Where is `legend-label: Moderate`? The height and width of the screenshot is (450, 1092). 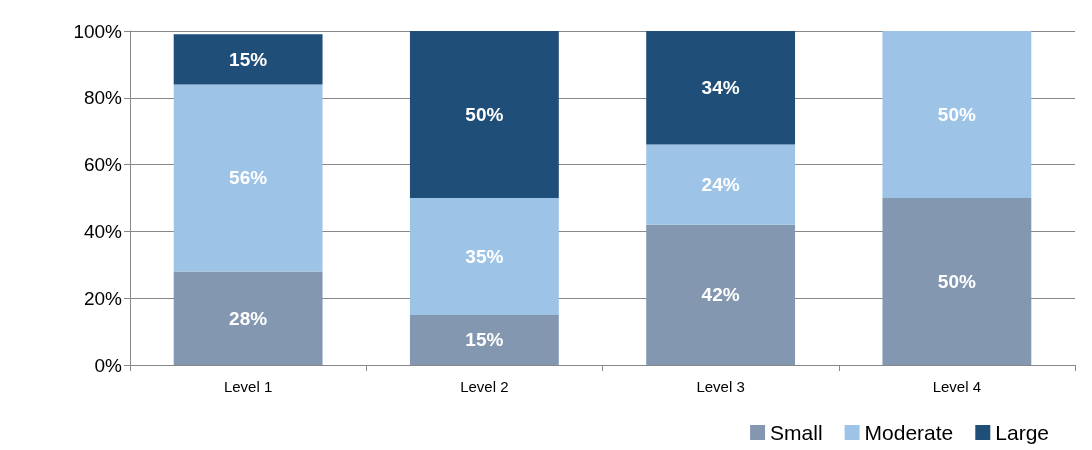 legend-label: Moderate is located at coordinates (909, 432).